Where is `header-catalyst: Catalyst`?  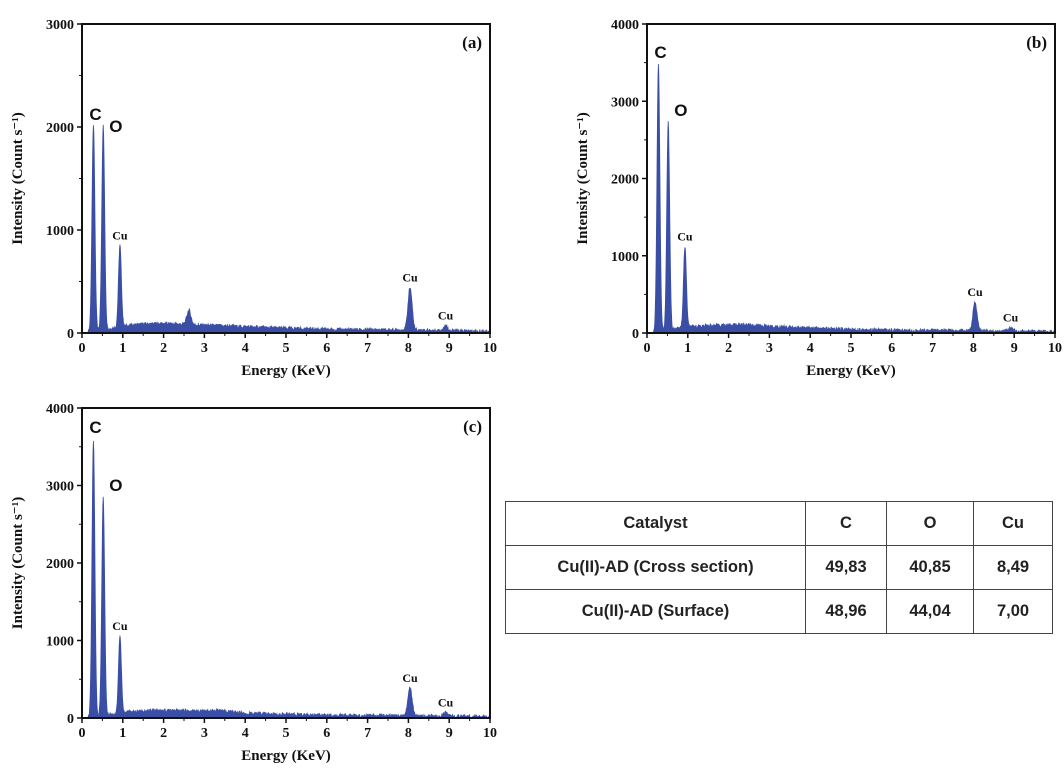 header-catalyst: Catalyst is located at coordinates (655, 523).